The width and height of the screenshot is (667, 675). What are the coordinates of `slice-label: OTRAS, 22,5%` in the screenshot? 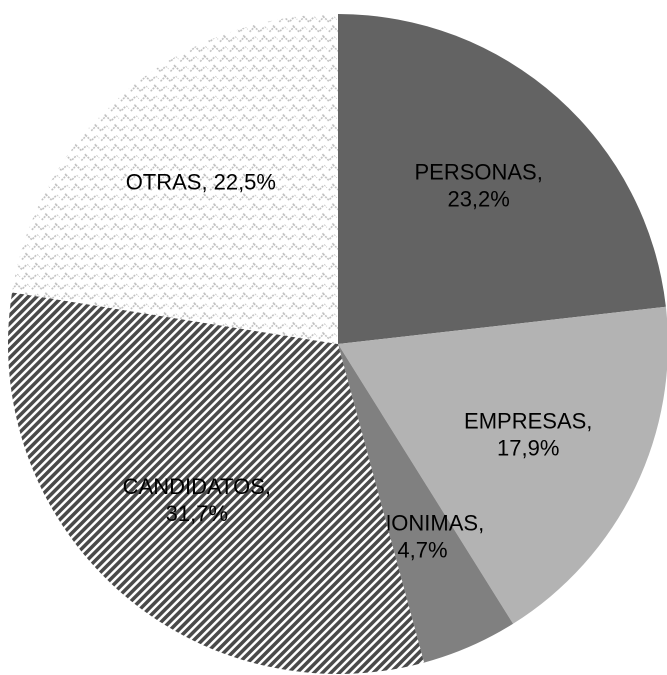 It's located at (201, 181).